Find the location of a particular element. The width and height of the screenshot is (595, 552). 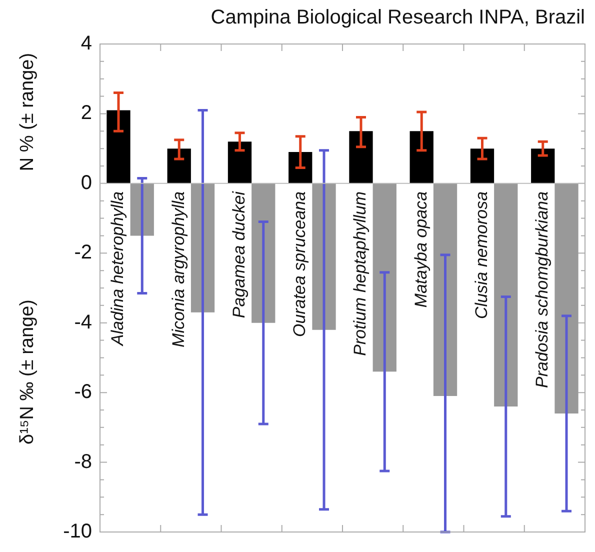

x-tick-label: Miconia argyrophylla is located at coordinates (178, 269).